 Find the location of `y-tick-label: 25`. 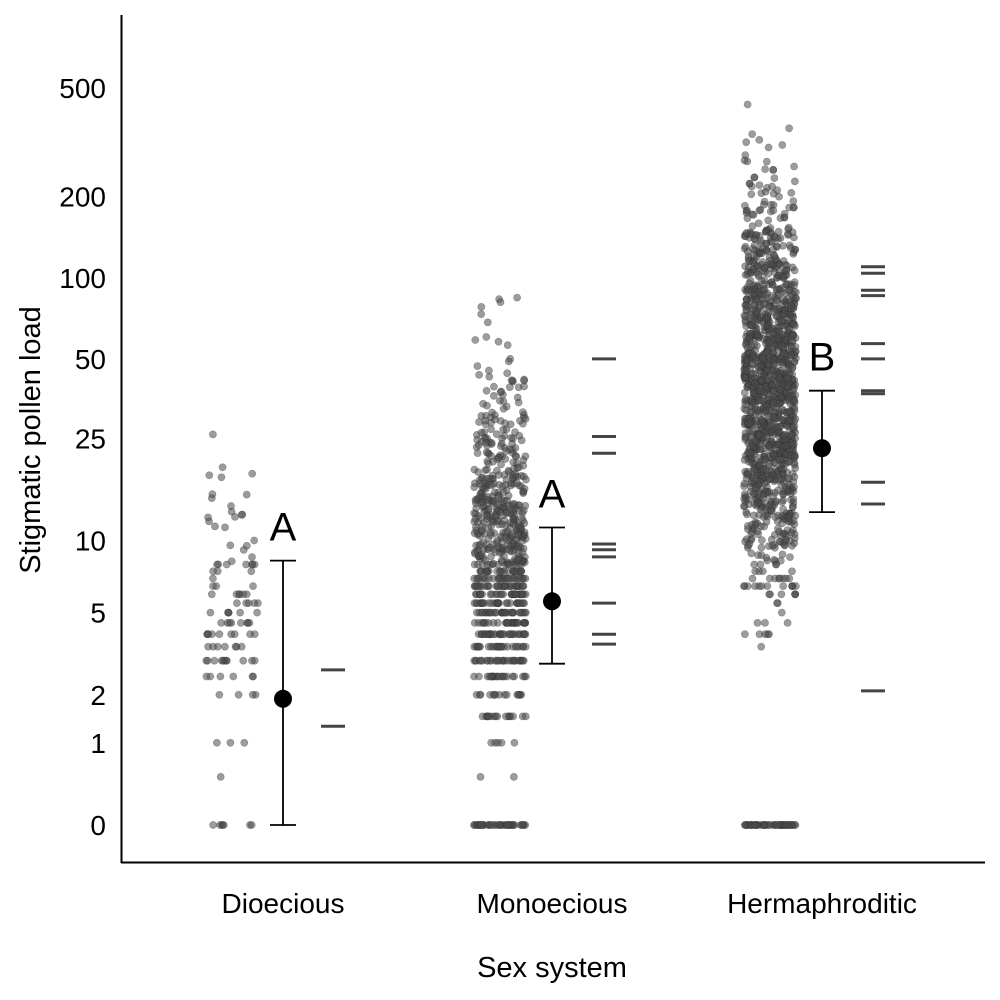

y-tick-label: 25 is located at coordinates (90, 439).